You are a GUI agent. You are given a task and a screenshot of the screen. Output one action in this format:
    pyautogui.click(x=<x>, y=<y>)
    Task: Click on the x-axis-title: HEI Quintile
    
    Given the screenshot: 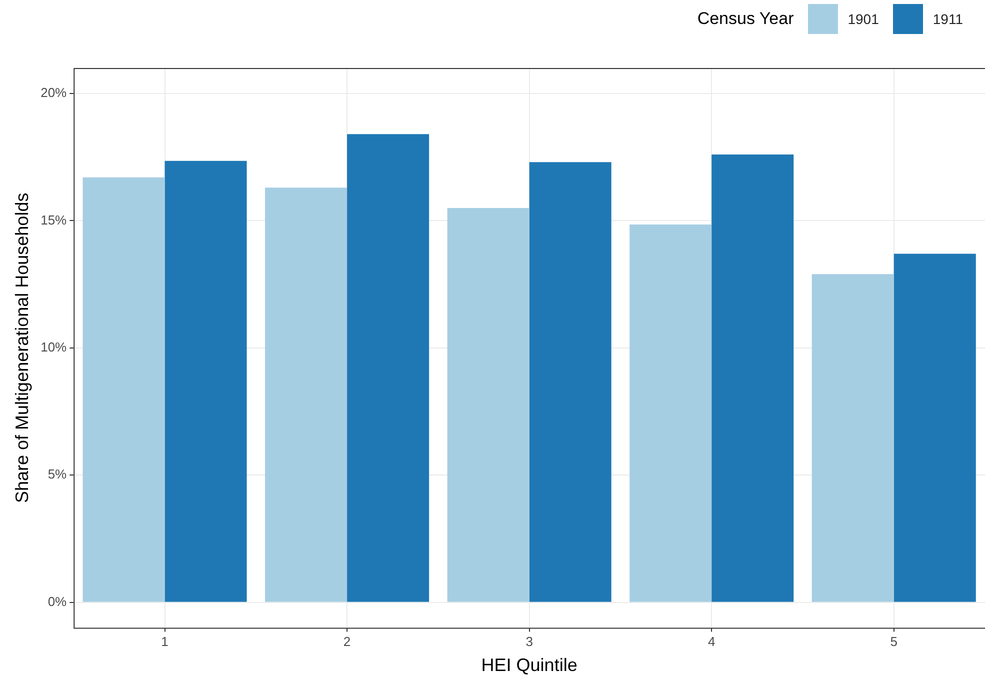 What is the action you would take?
    pyautogui.click(x=529, y=665)
    